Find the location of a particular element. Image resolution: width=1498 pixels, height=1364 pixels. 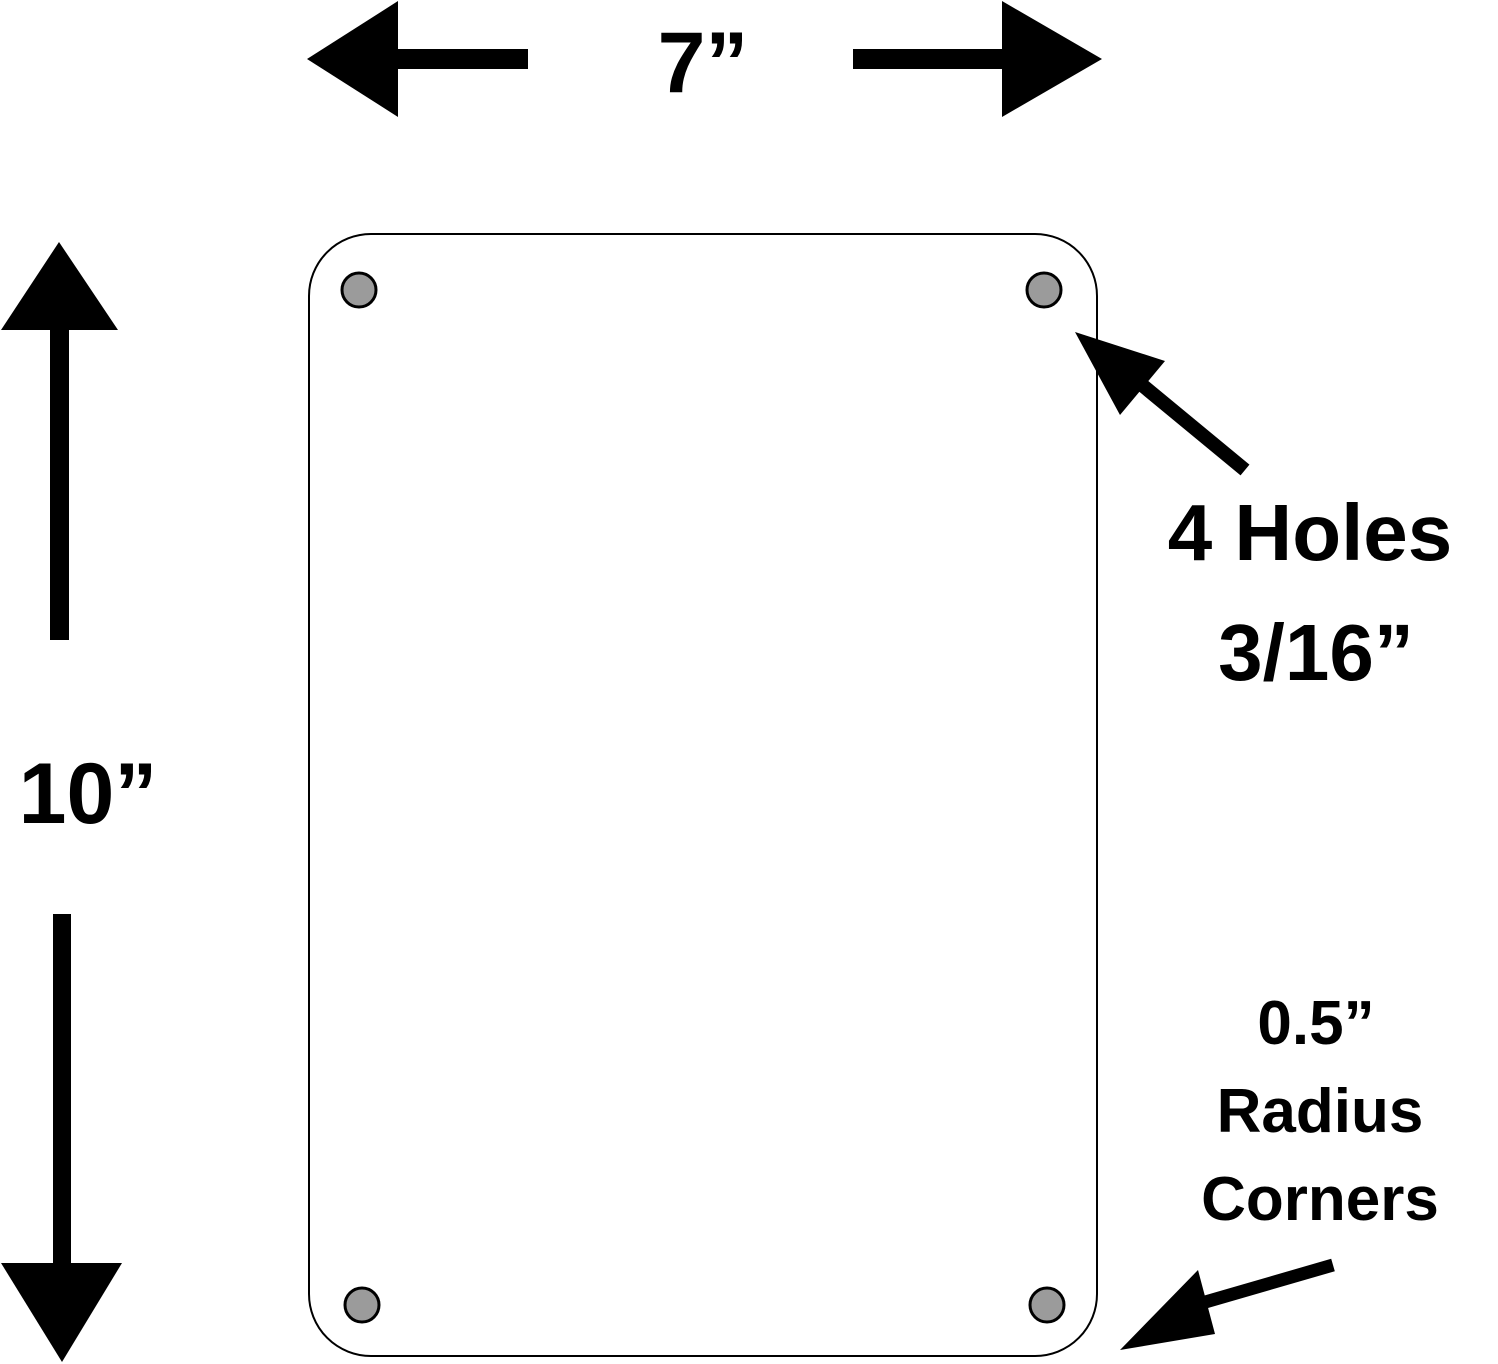

radius-callout: 0.5” Radius Corners is located at coordinates (1279, 1169).